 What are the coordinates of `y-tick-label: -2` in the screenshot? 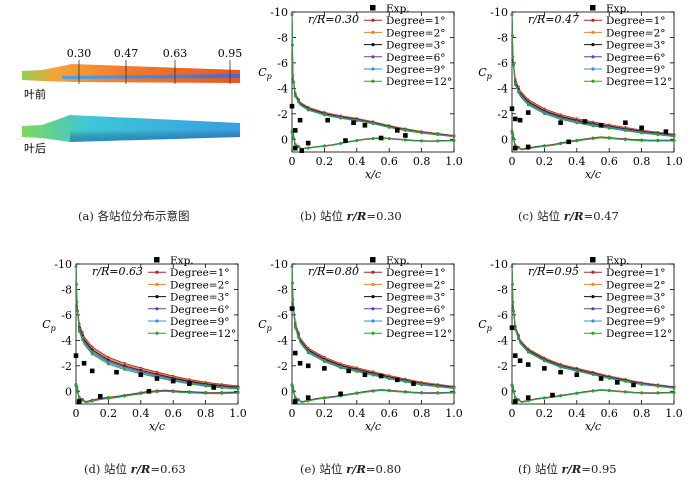 It's located at (282, 366).